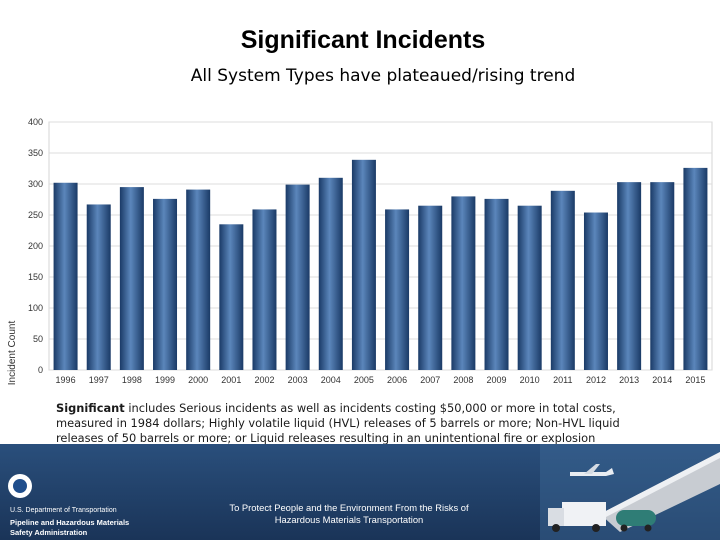 This screenshot has width=720, height=540. I want to click on bar-2015, so click(695, 268).